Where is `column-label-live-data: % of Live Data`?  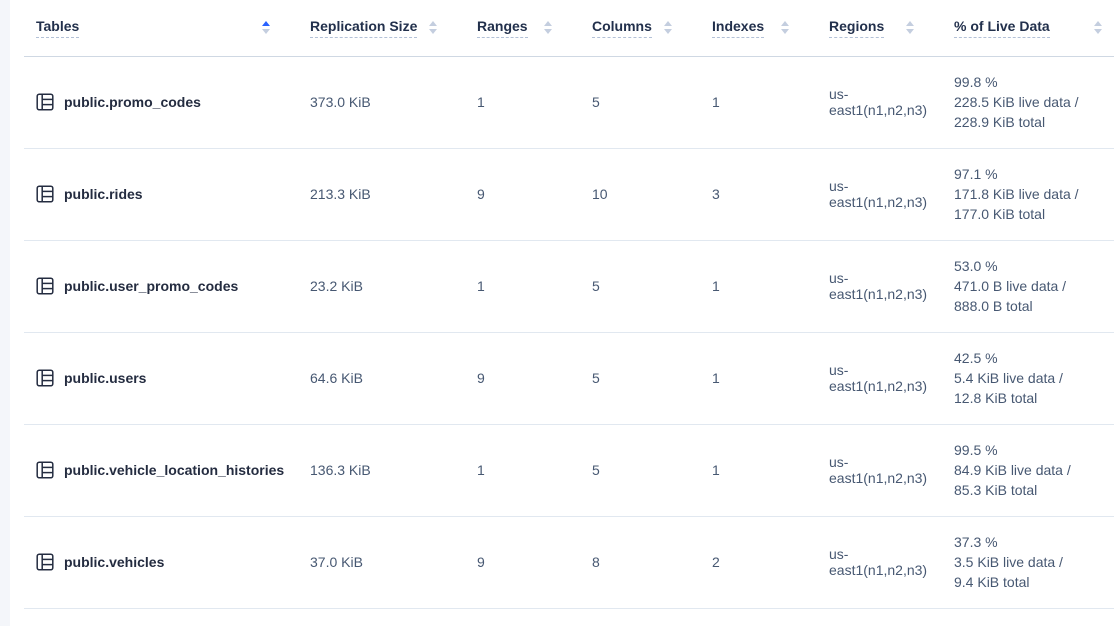 column-label-live-data: % of Live Data is located at coordinates (1002, 28).